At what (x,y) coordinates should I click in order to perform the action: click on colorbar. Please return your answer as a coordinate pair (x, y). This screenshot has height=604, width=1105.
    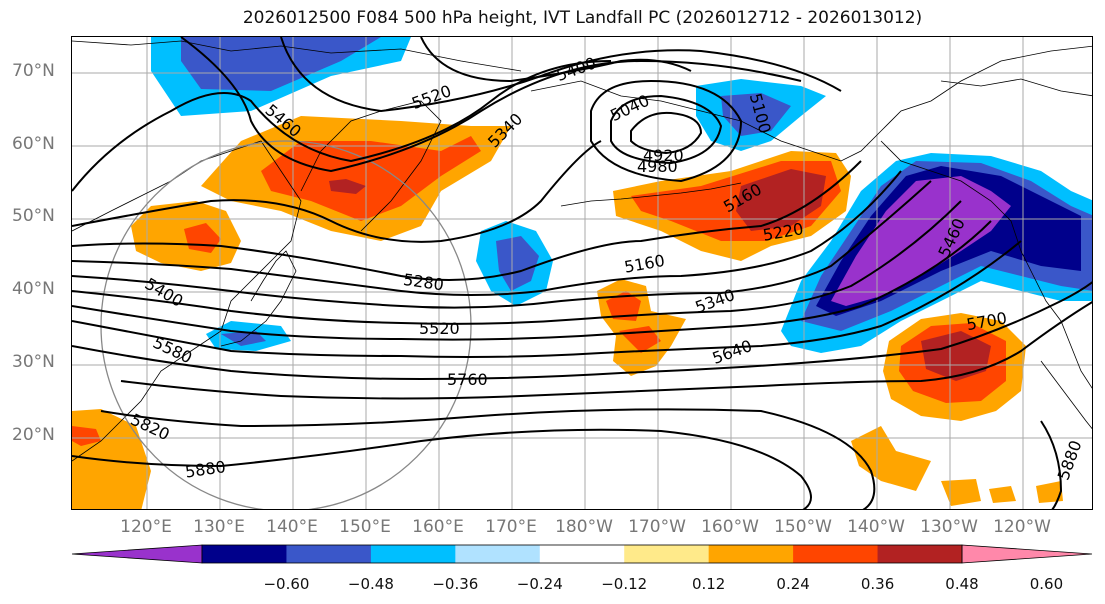
    Looking at the image, I should click on (582, 554).